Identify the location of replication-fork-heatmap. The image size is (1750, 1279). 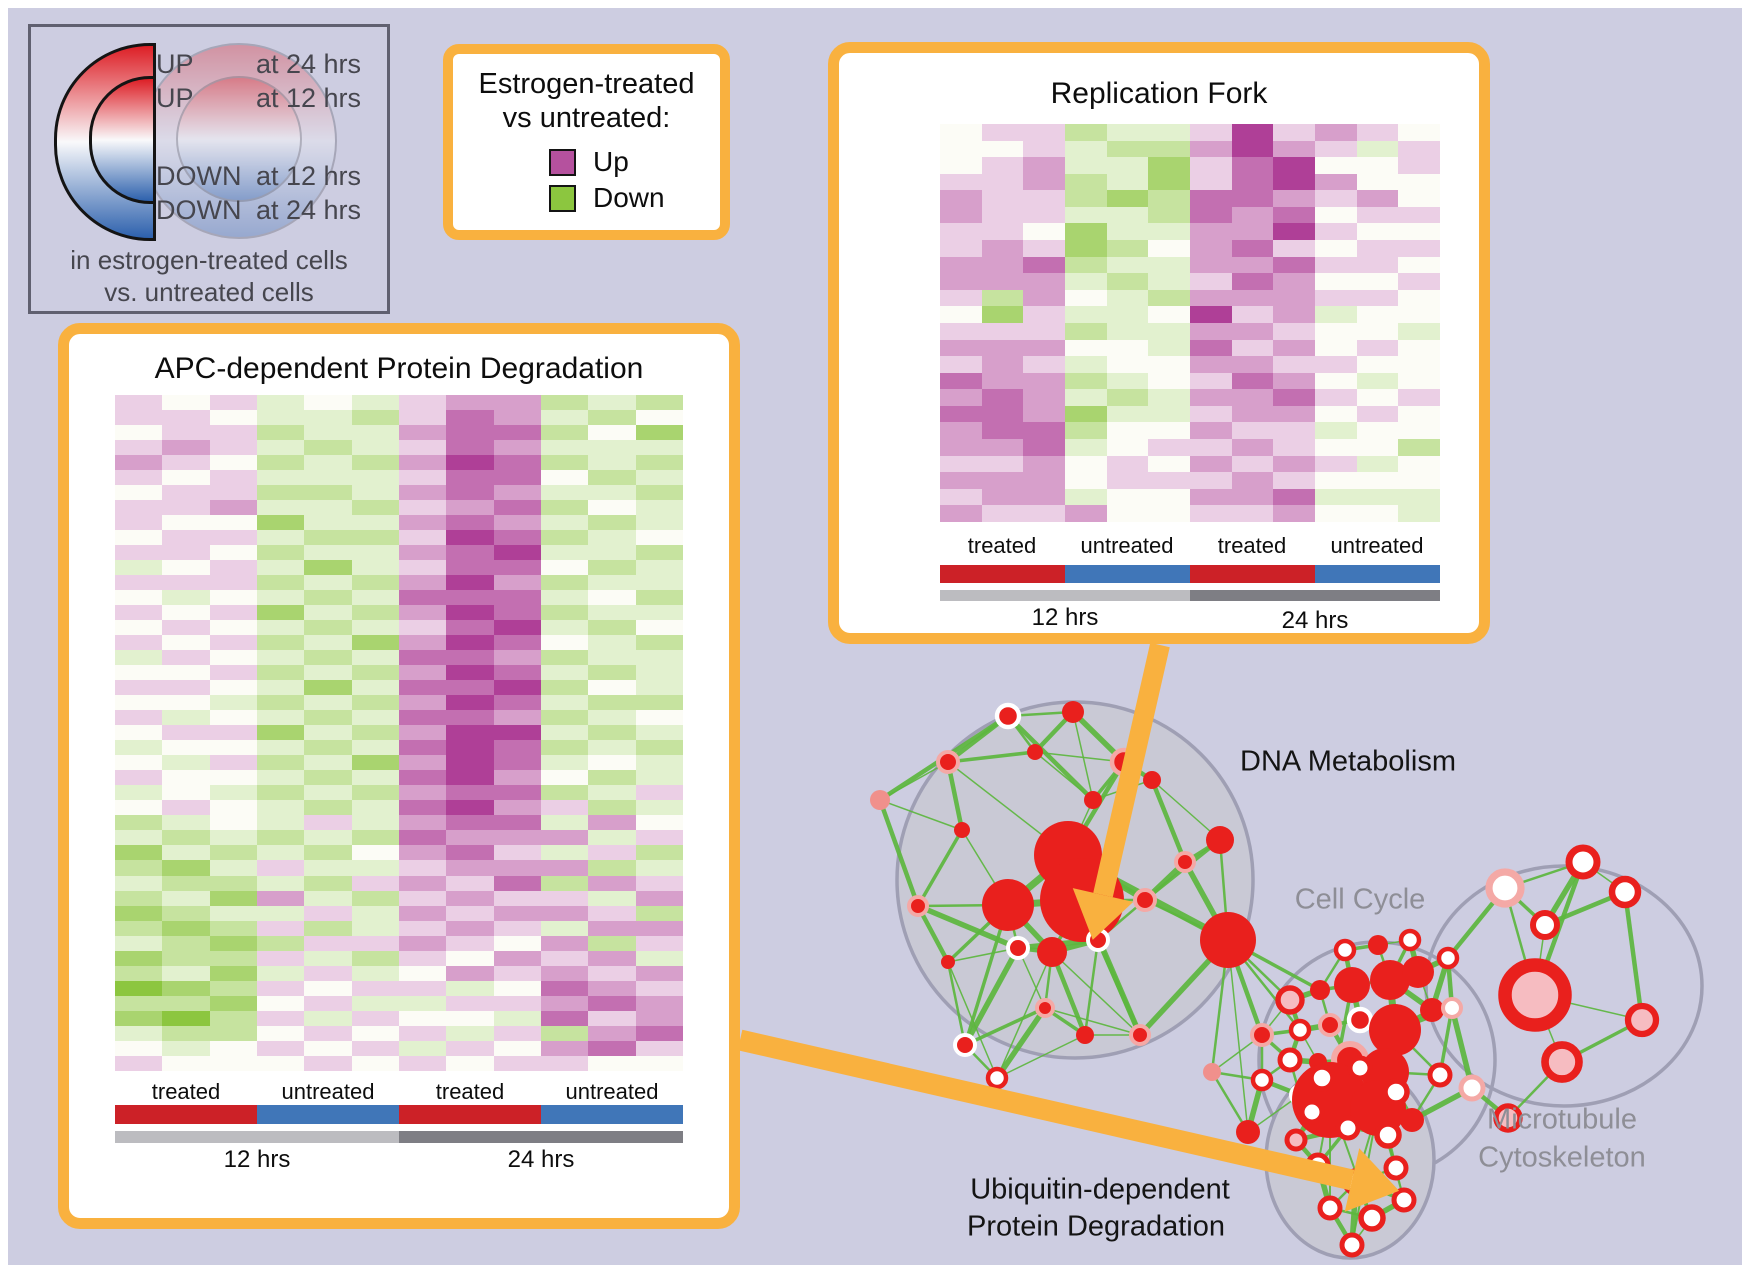
(1190, 323).